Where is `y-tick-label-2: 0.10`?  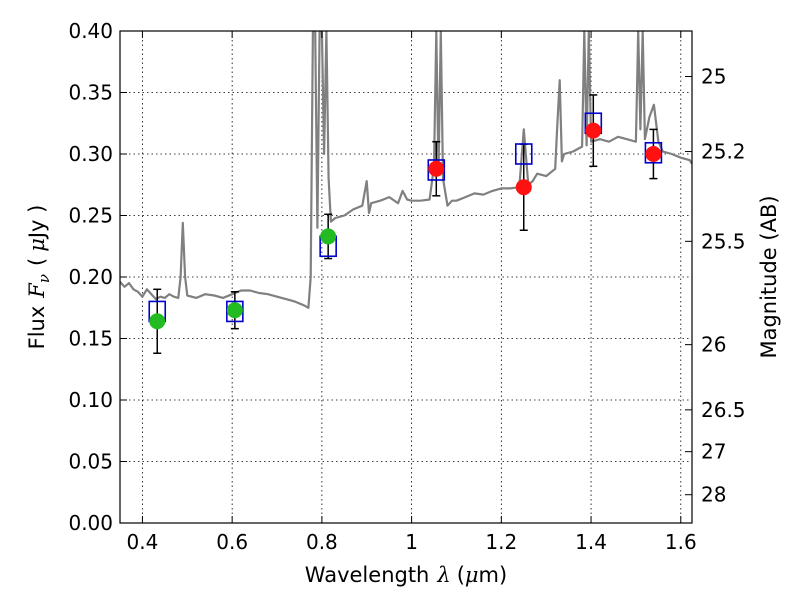 y-tick-label-2: 0.10 is located at coordinates (90, 400).